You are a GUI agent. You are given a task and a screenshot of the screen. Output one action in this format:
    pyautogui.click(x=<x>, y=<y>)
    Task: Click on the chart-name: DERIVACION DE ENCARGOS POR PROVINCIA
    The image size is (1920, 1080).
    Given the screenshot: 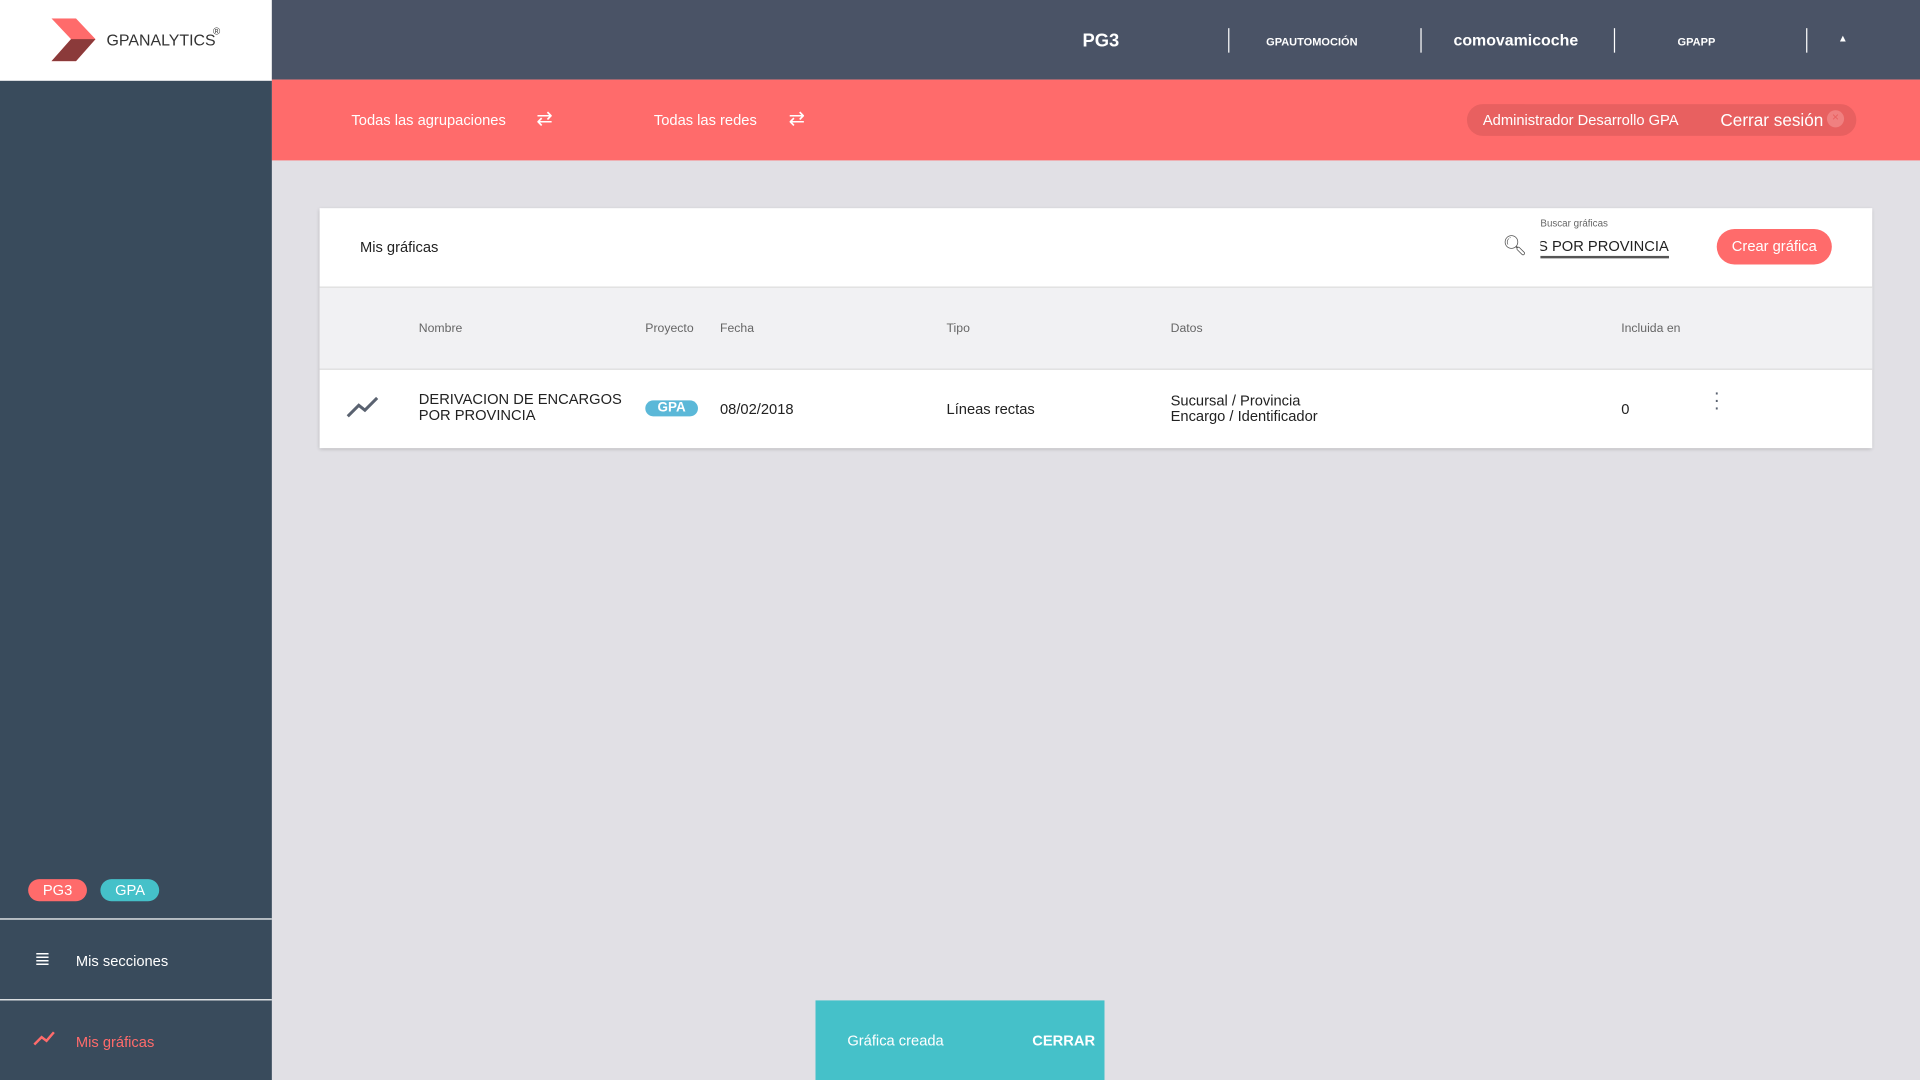 What is the action you would take?
    pyautogui.click(x=520, y=407)
    